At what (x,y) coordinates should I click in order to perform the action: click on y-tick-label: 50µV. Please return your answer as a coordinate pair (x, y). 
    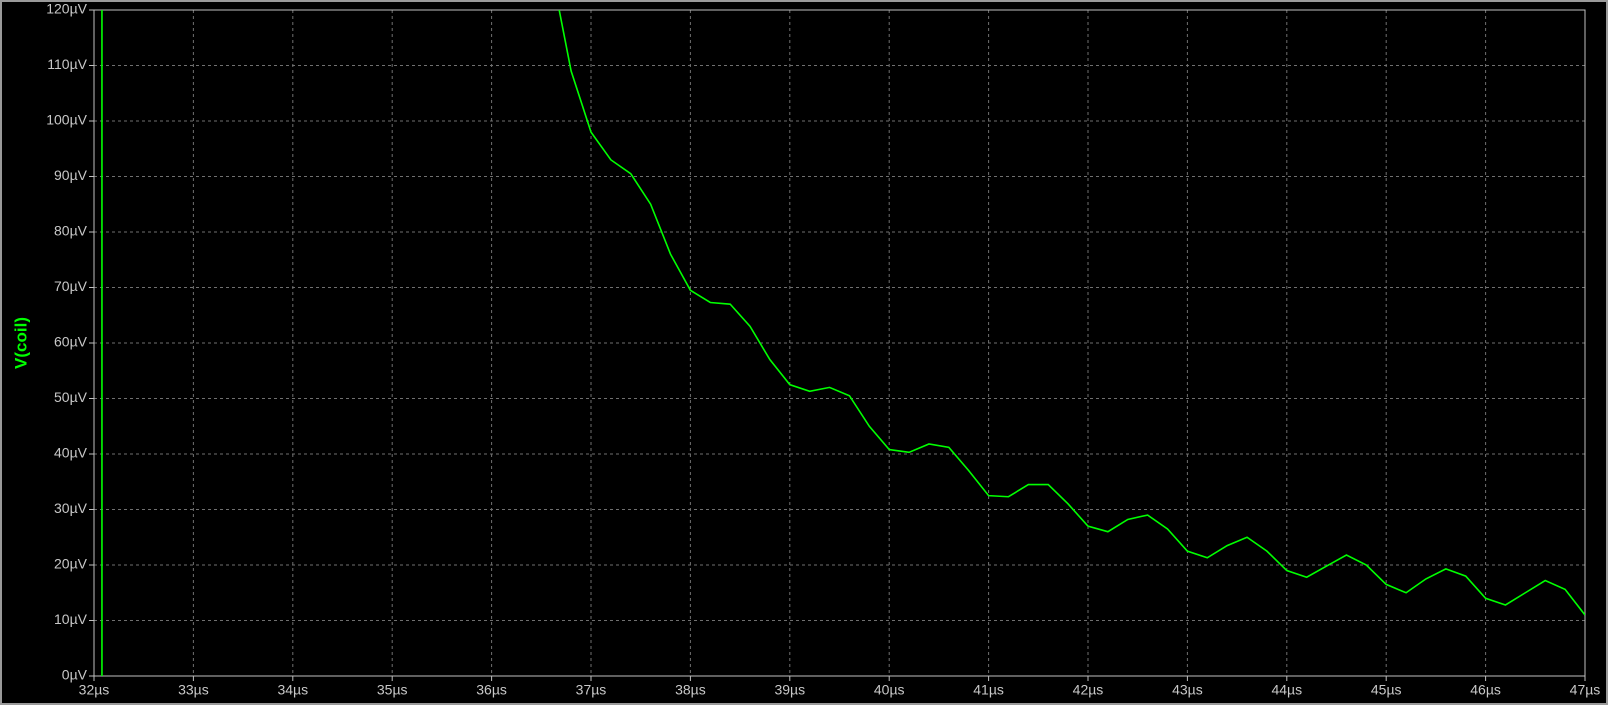
    Looking at the image, I should click on (71, 397).